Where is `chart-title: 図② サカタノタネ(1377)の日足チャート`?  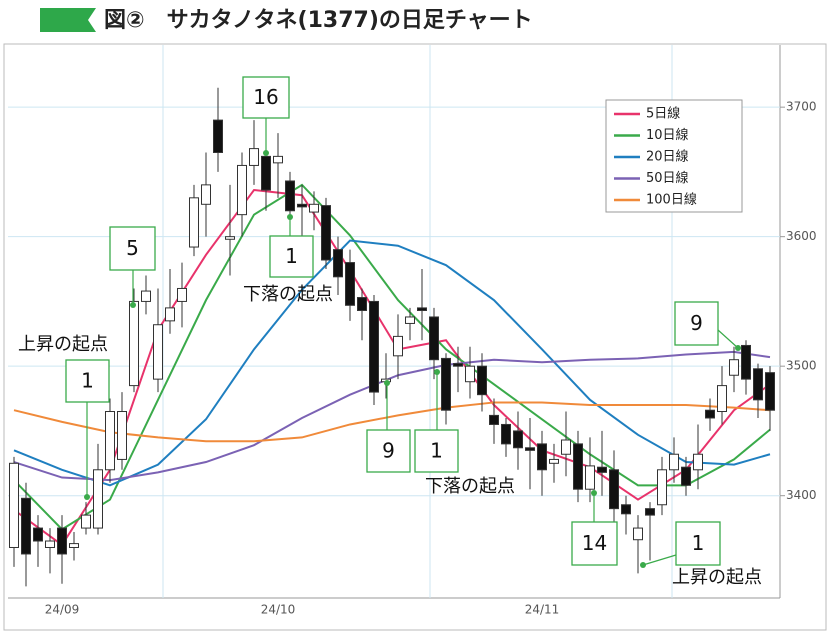 chart-title: 図② サカタノタネ(1377)の日足チャート is located at coordinates (318, 20).